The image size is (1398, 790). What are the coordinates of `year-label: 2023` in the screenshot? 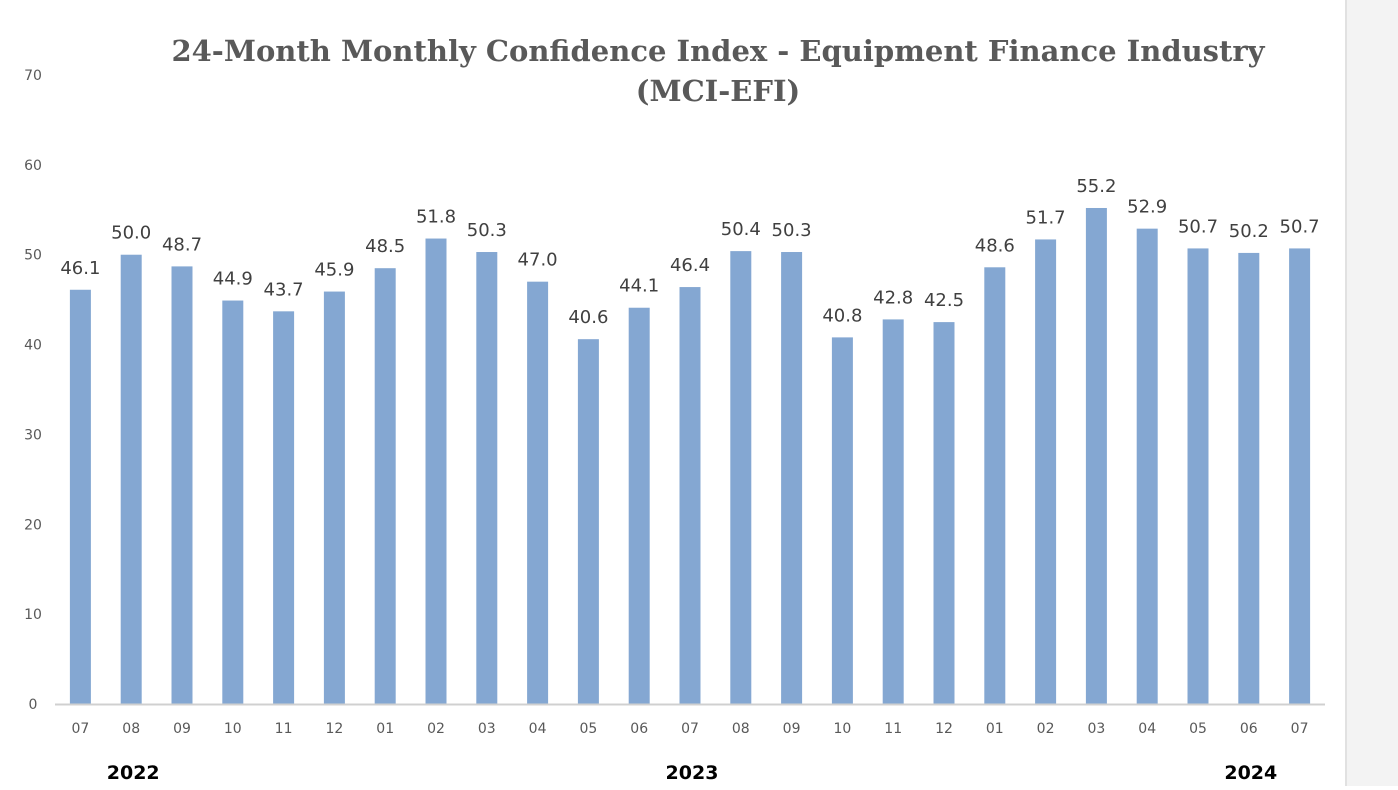 It's located at (692, 773).